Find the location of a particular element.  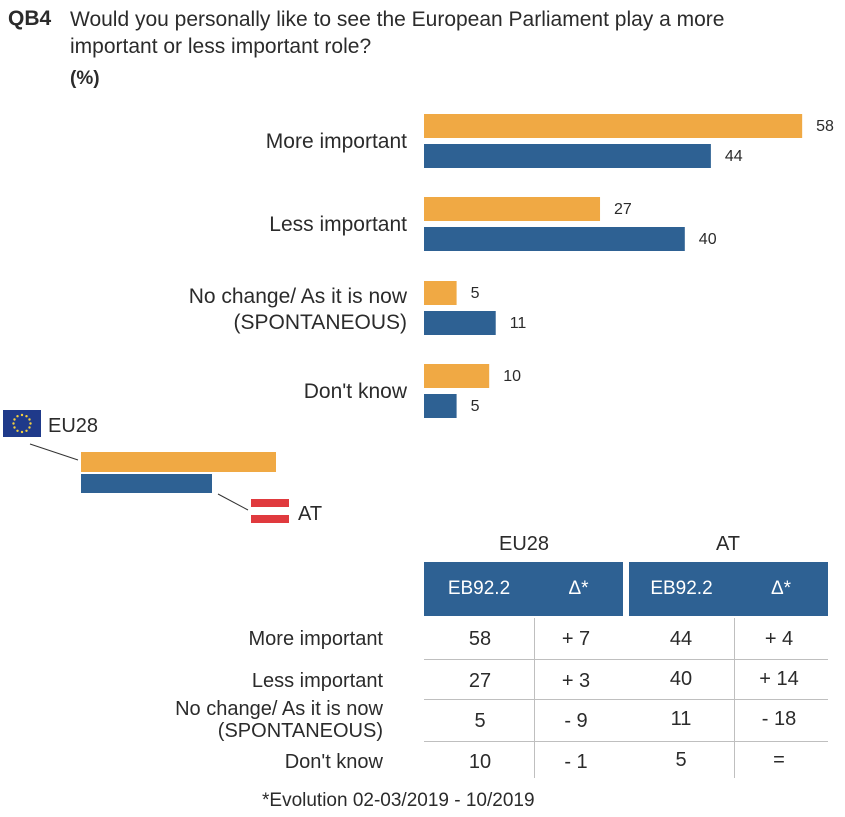

table-cell: 40 is located at coordinates (681, 679).